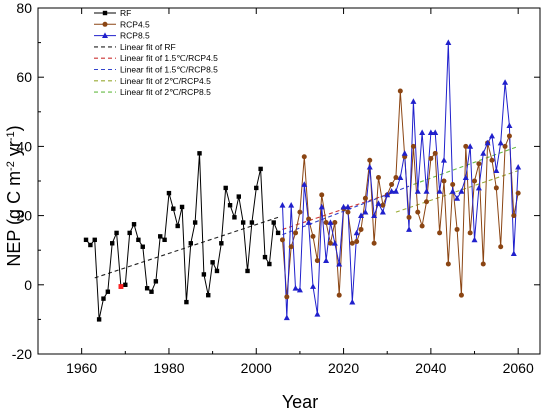 The image size is (550, 417). What do you see at coordinates (105, 24) in the screenshot?
I see `legend-marker` at bounding box center [105, 24].